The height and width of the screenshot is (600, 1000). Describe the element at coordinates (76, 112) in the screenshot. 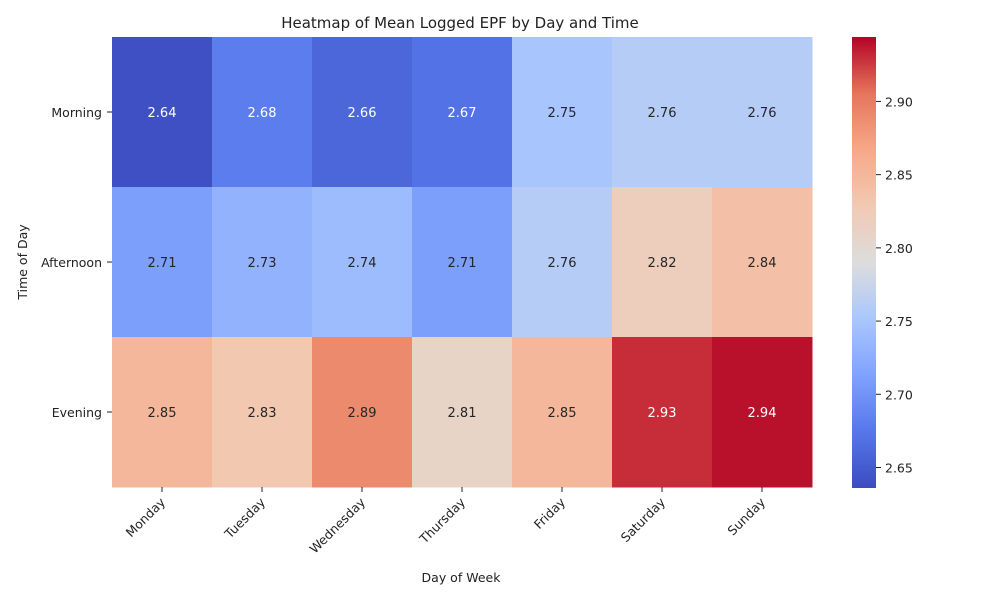

I see `y-tick-label: Morning` at that location.